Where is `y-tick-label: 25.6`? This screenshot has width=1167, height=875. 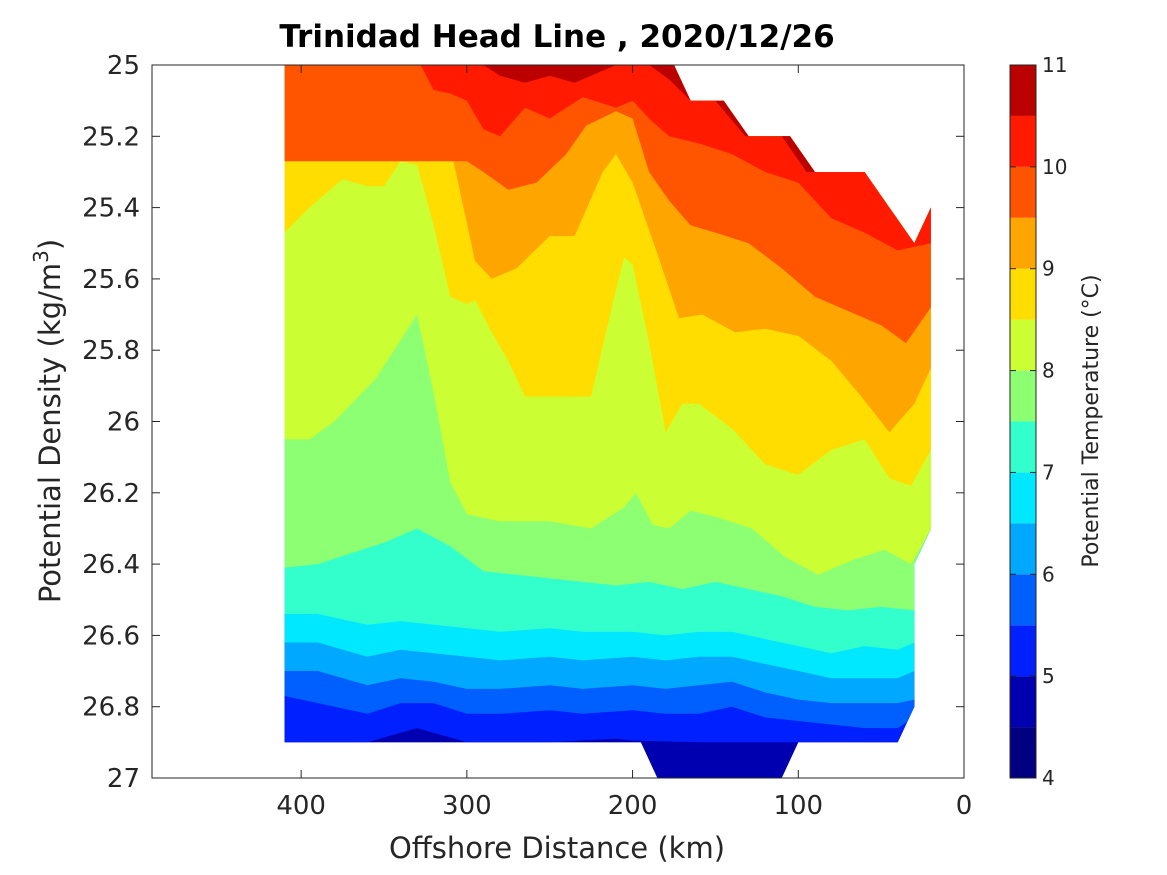
y-tick-label: 25.6 is located at coordinates (111, 280).